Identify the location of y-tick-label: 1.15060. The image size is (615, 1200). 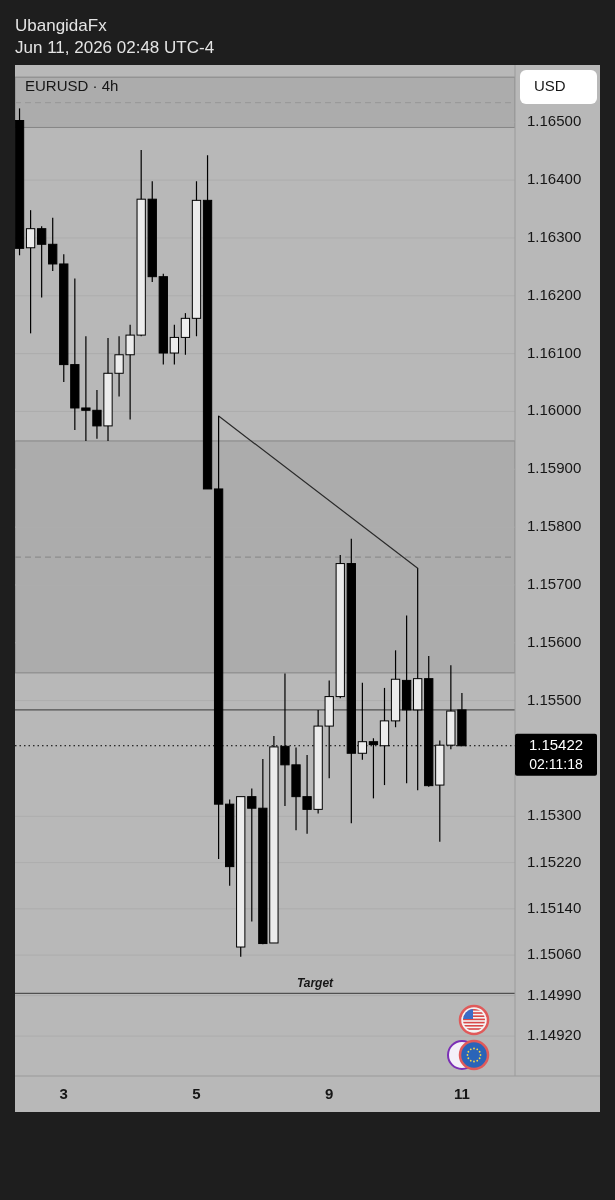
(554, 954).